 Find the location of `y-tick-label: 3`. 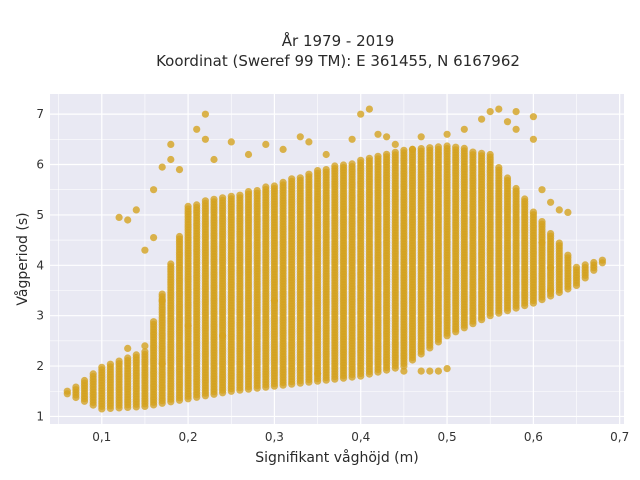

y-tick-label: 3 is located at coordinates (40, 316).